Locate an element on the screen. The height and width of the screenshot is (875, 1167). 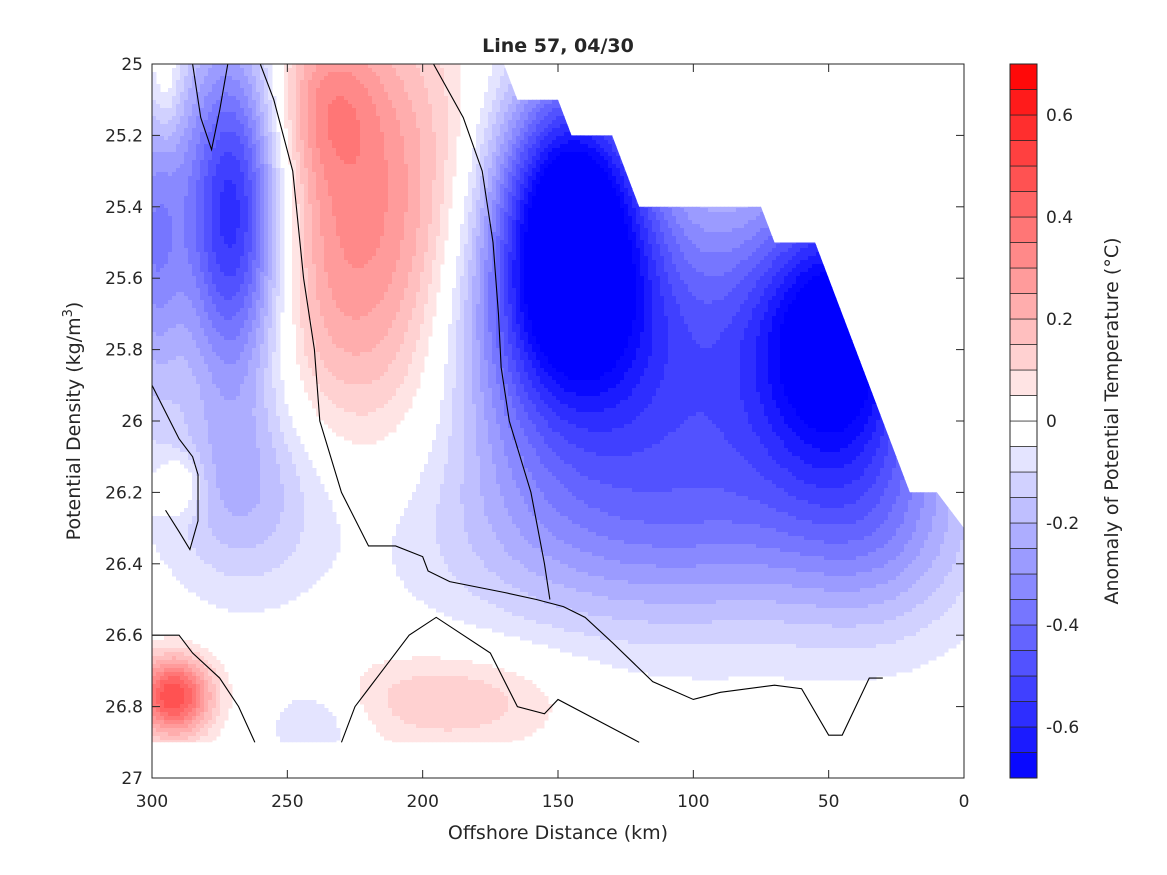
y-axis-label-close: ) is located at coordinates (74, 305).